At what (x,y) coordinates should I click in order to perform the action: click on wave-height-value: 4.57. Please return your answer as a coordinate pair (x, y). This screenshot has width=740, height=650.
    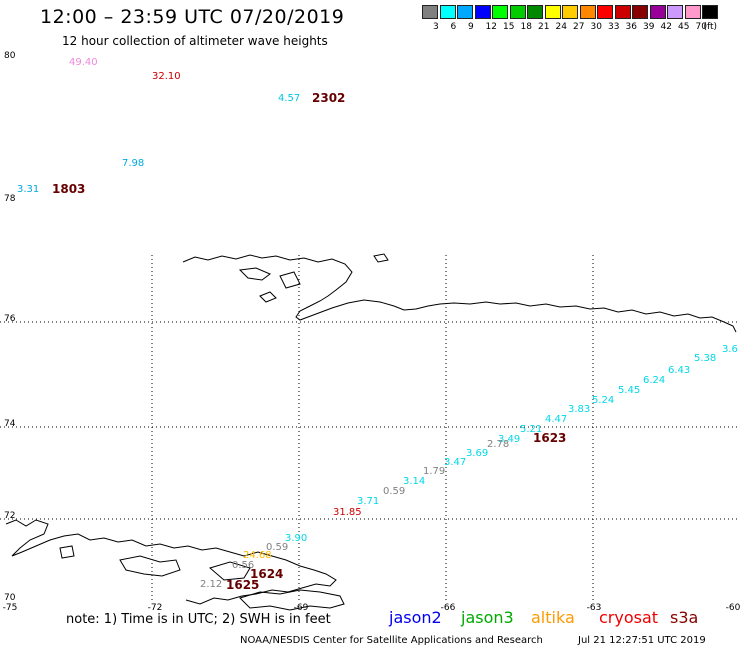
    Looking at the image, I should click on (289, 98).